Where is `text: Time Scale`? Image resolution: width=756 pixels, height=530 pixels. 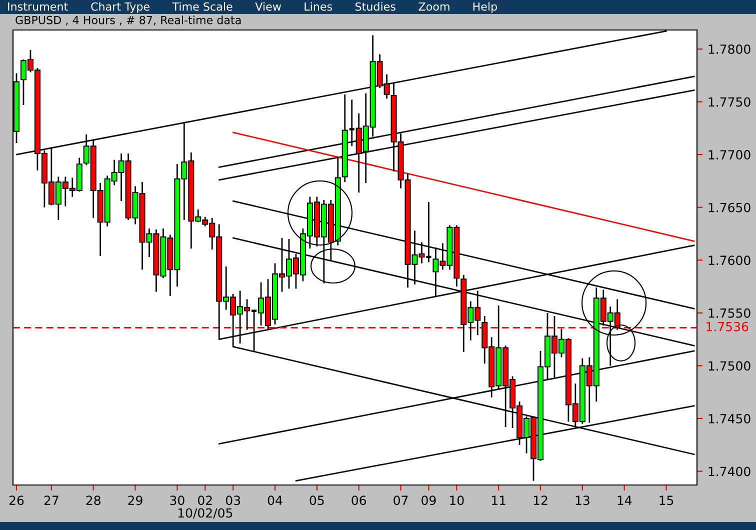 text: Time Scale is located at coordinates (202, 6).